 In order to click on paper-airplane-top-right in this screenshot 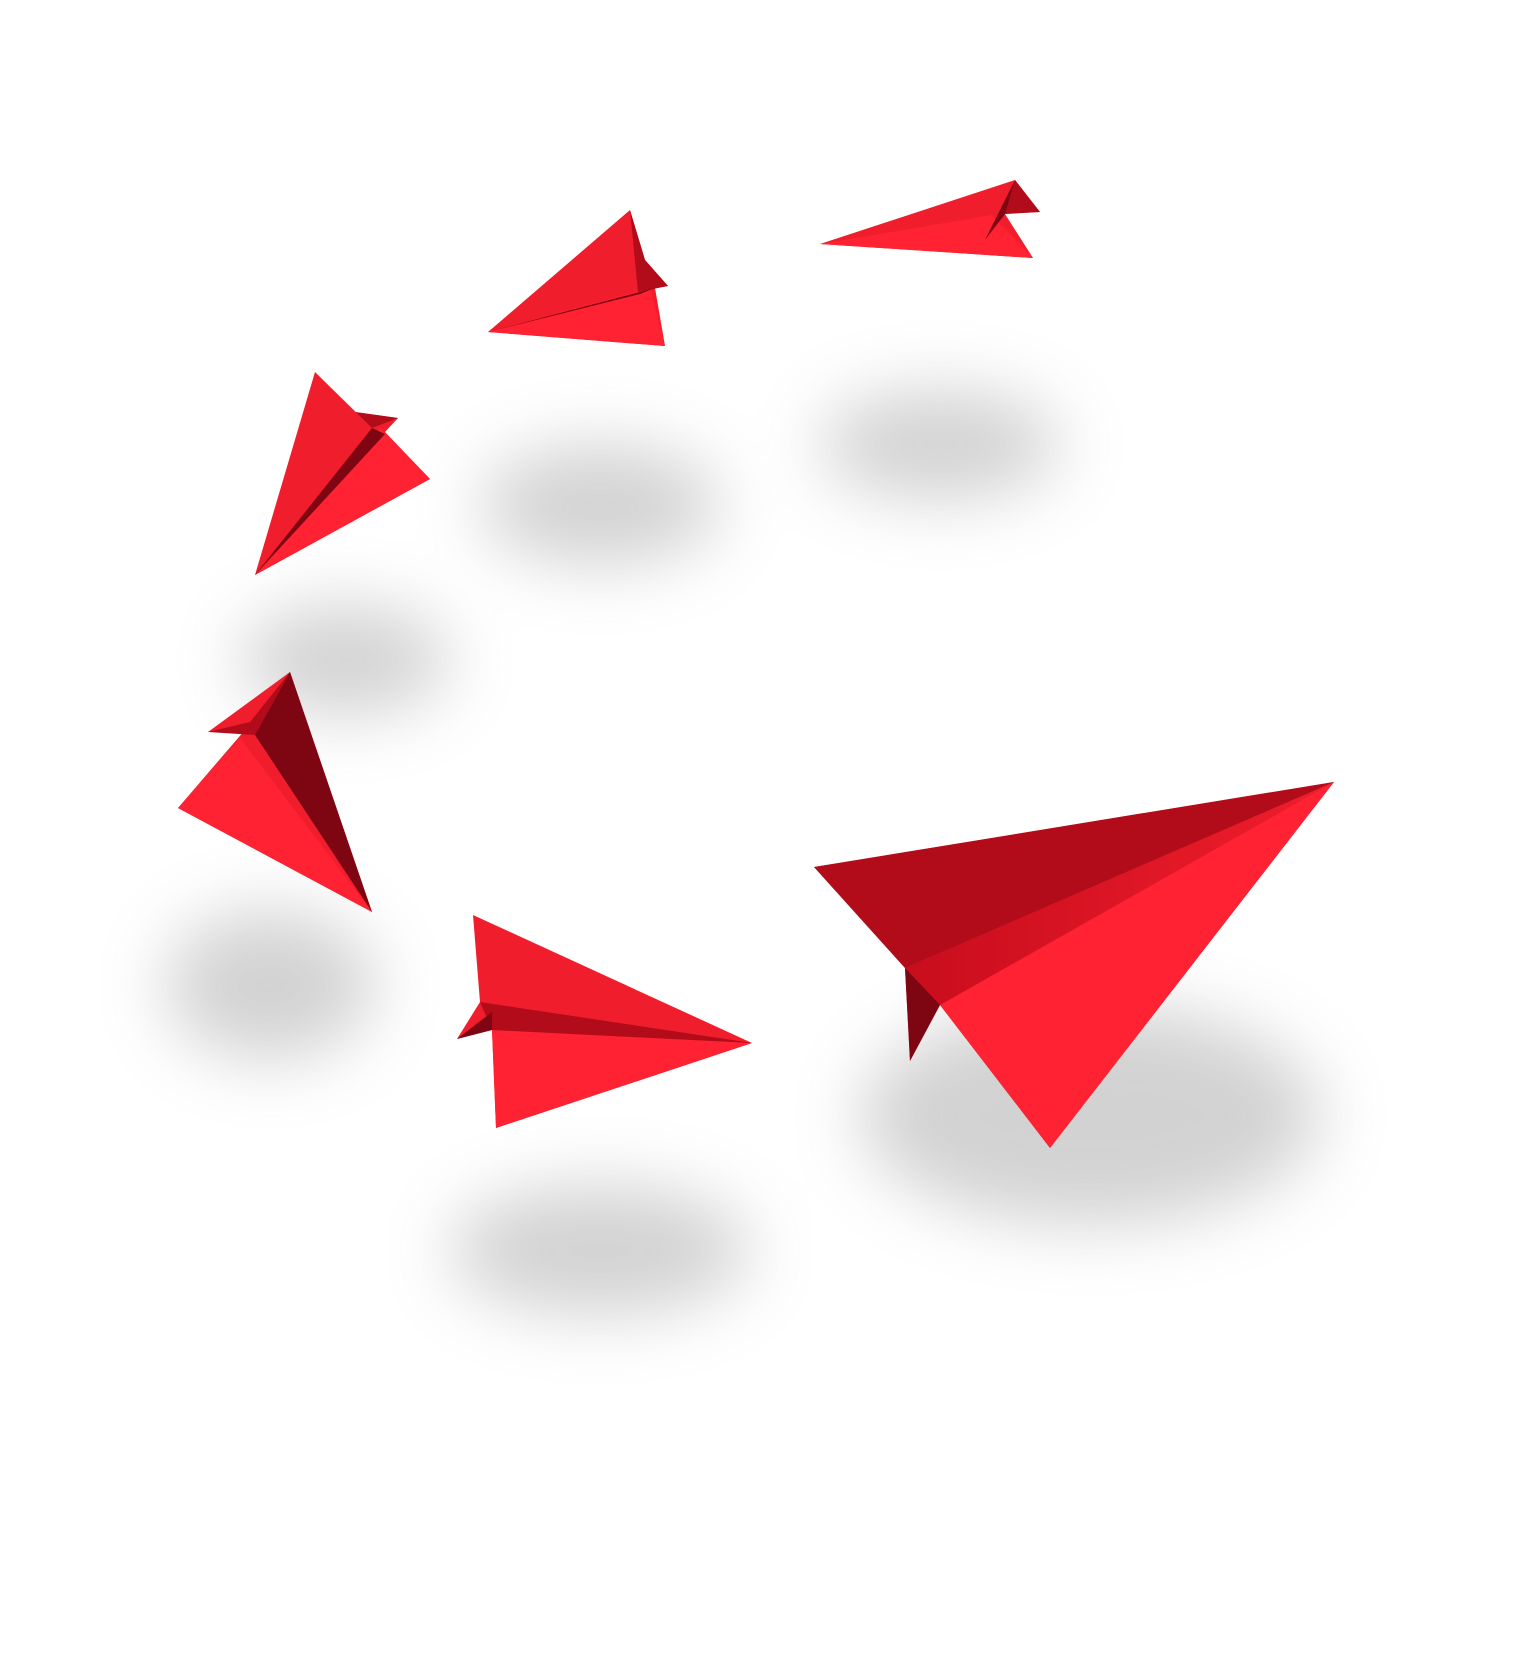, I will do `click(930, 219)`.